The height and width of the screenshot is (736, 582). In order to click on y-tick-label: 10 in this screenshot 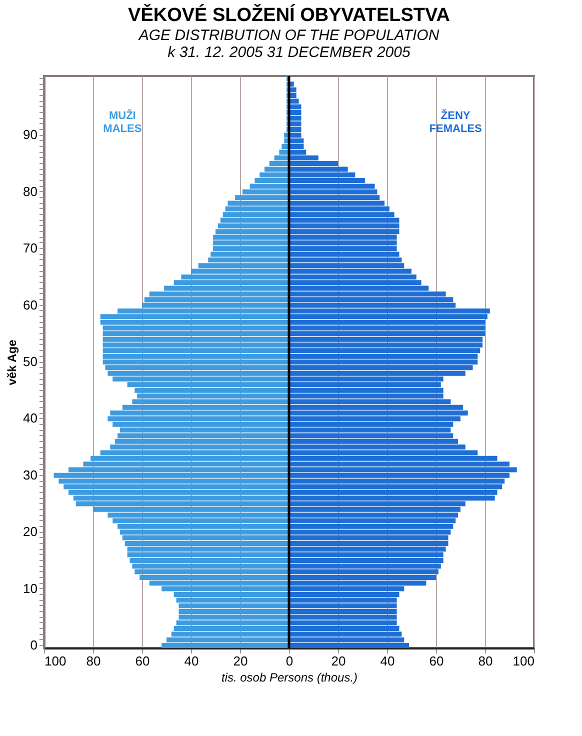, I will do `click(30, 588)`.